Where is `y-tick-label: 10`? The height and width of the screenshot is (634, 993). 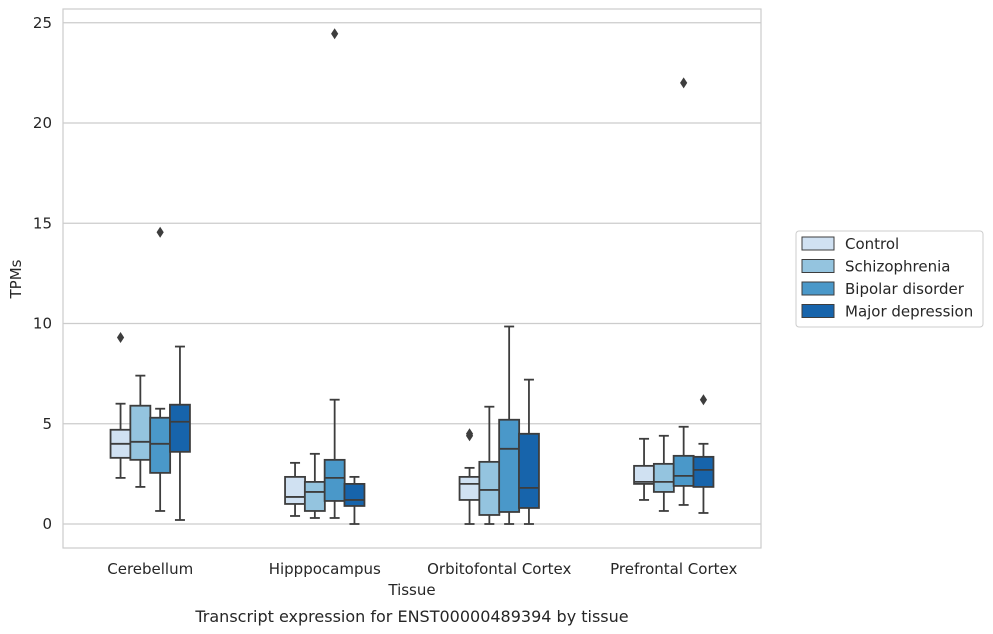 y-tick-label: 10 is located at coordinates (42, 324).